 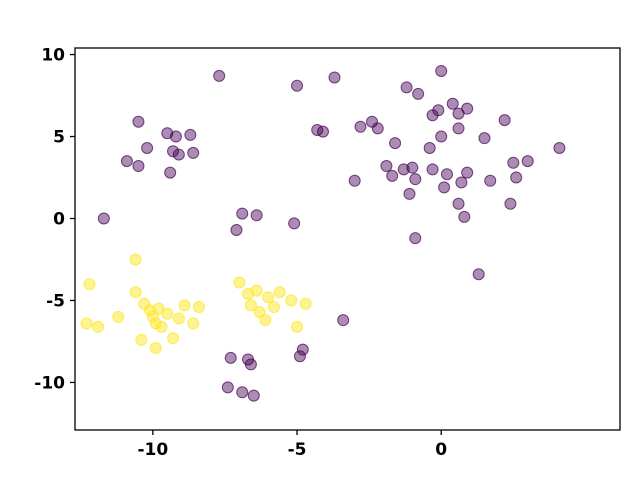 What do you see at coordinates (297, 450) in the screenshot?
I see `x-tick-label: -5` at bounding box center [297, 450].